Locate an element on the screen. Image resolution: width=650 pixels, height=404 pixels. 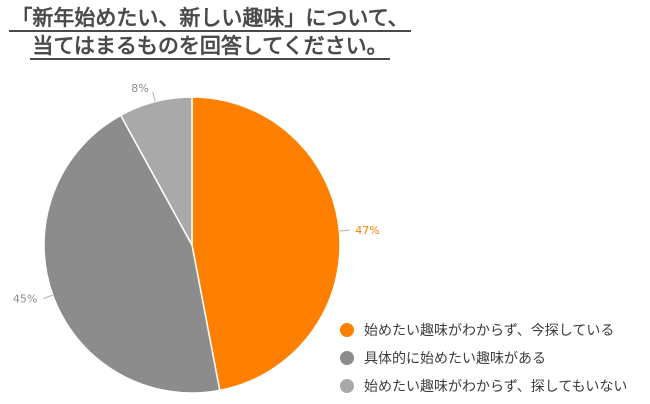
legend-item: 始めたい趣味がわからず、探してもいない is located at coordinates (483, 386).